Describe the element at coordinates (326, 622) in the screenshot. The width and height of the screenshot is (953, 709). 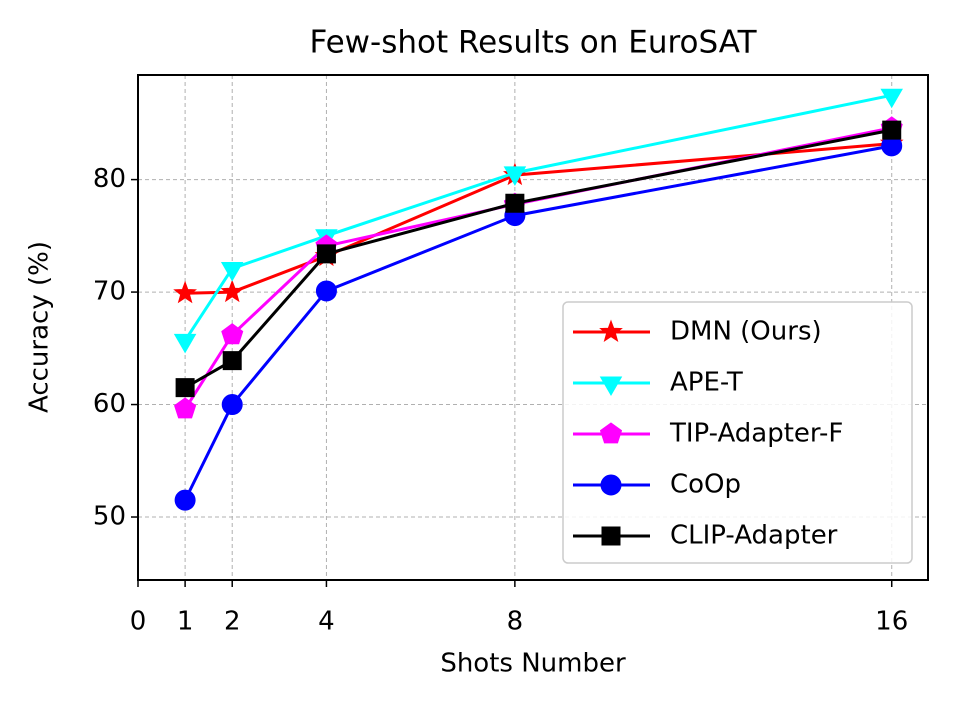
I see `x-tick-label: 4` at that location.